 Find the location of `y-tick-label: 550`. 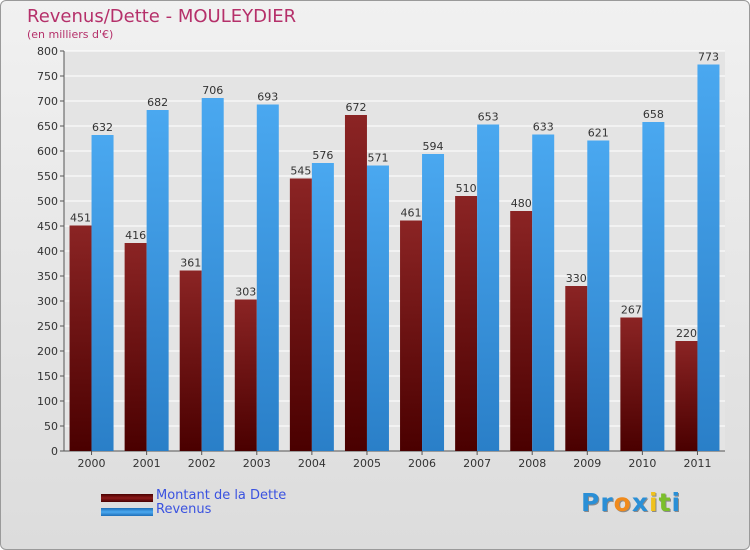

y-tick-label: 550 is located at coordinates (47, 176).